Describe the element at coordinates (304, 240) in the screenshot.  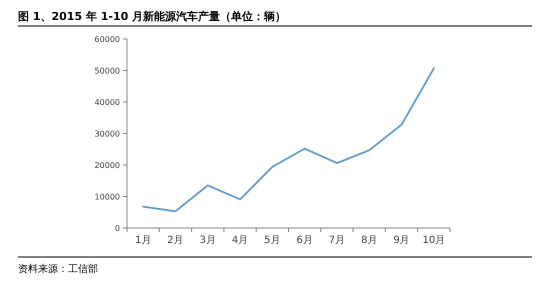
I see `x-tick-label: 6月` at that location.